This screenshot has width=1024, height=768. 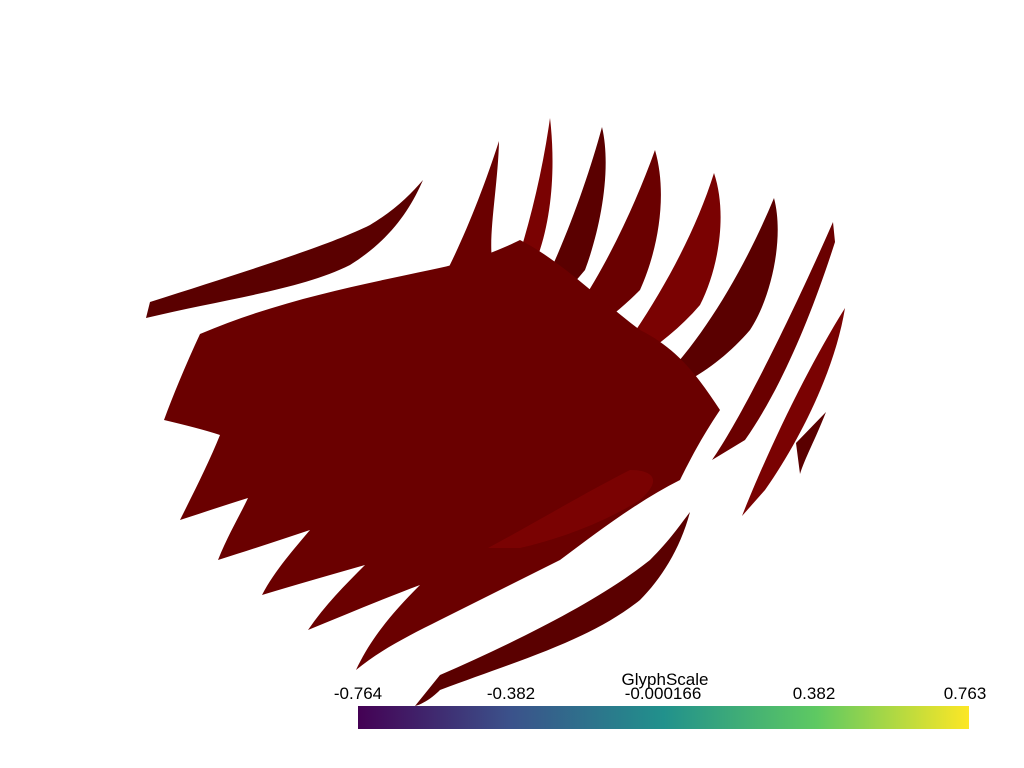 I want to click on scalar-bar-tick-label: -0.764, so click(x=358, y=693).